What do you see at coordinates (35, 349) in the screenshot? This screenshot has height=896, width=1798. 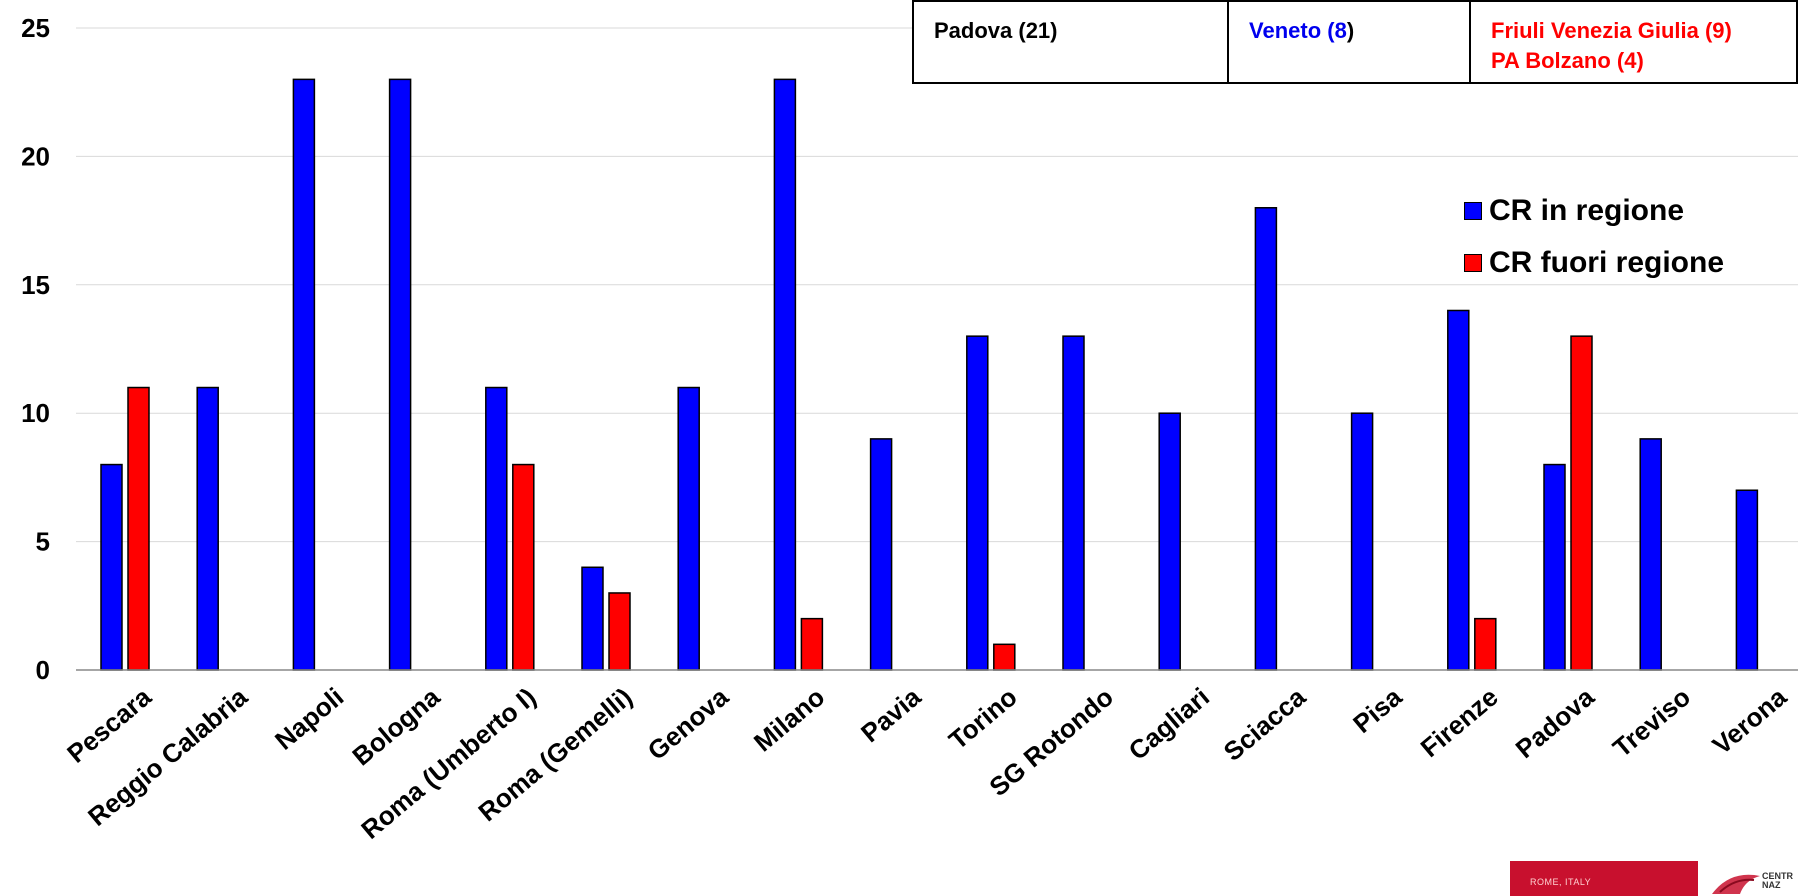 I see `y-axis-ticks: 0 5 10 15 20 25` at bounding box center [35, 349].